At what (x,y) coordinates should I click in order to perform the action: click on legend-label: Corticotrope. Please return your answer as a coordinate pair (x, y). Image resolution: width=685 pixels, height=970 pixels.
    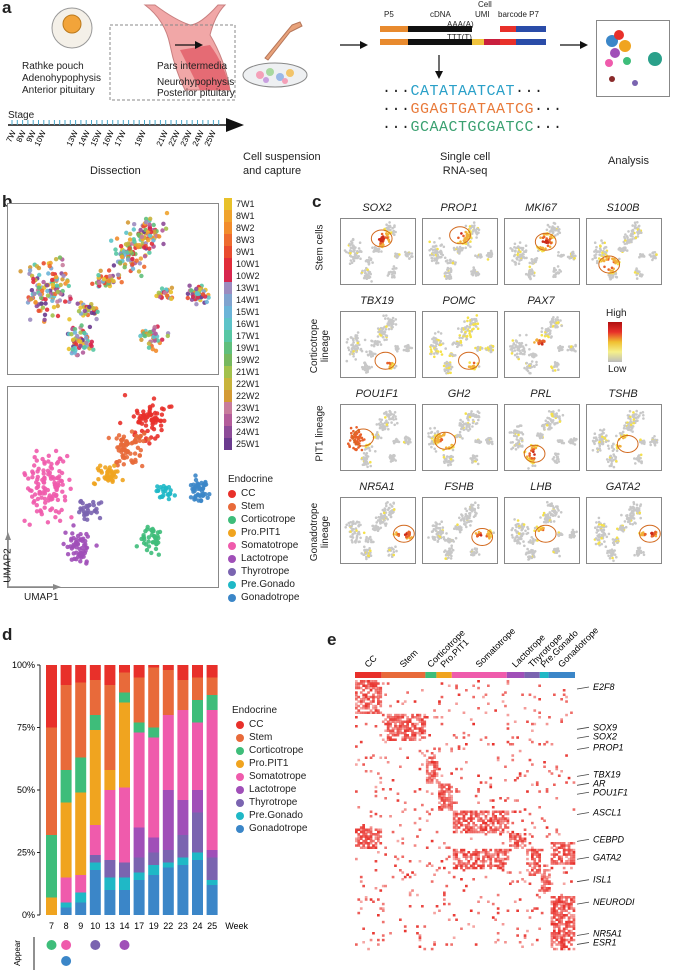
    Looking at the image, I should click on (268, 519).